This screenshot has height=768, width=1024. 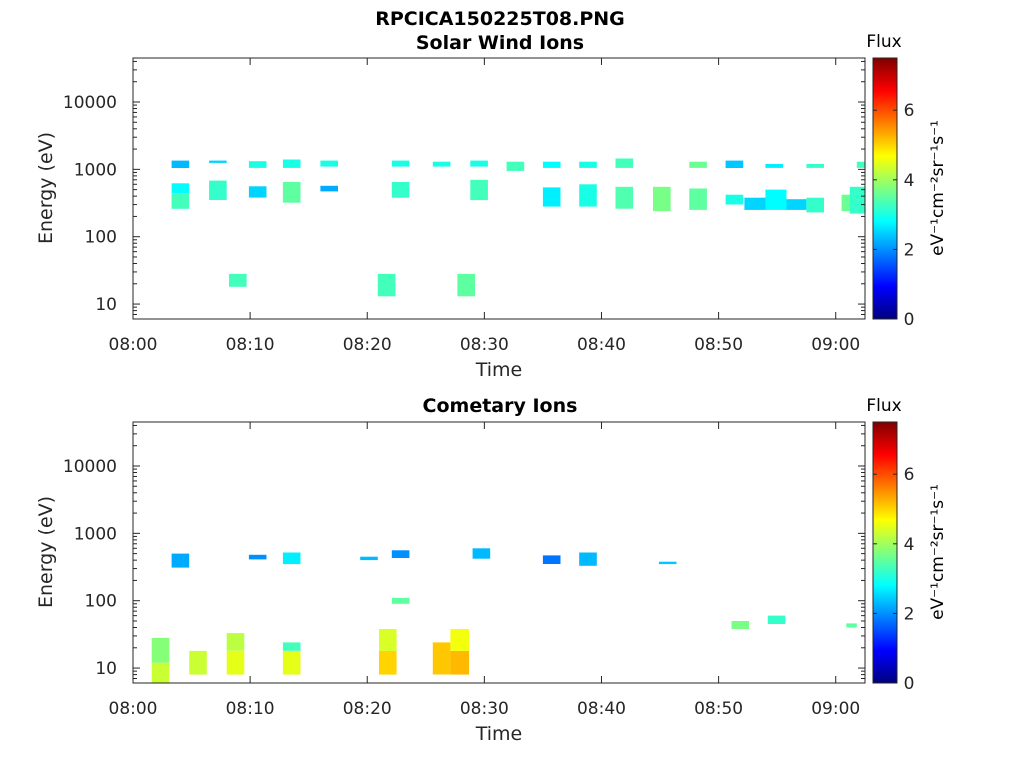 I want to click on colorbar-units-cometary: eV⁻¹cm⁻²sr⁻¹s⁻¹, so click(x=938, y=552).